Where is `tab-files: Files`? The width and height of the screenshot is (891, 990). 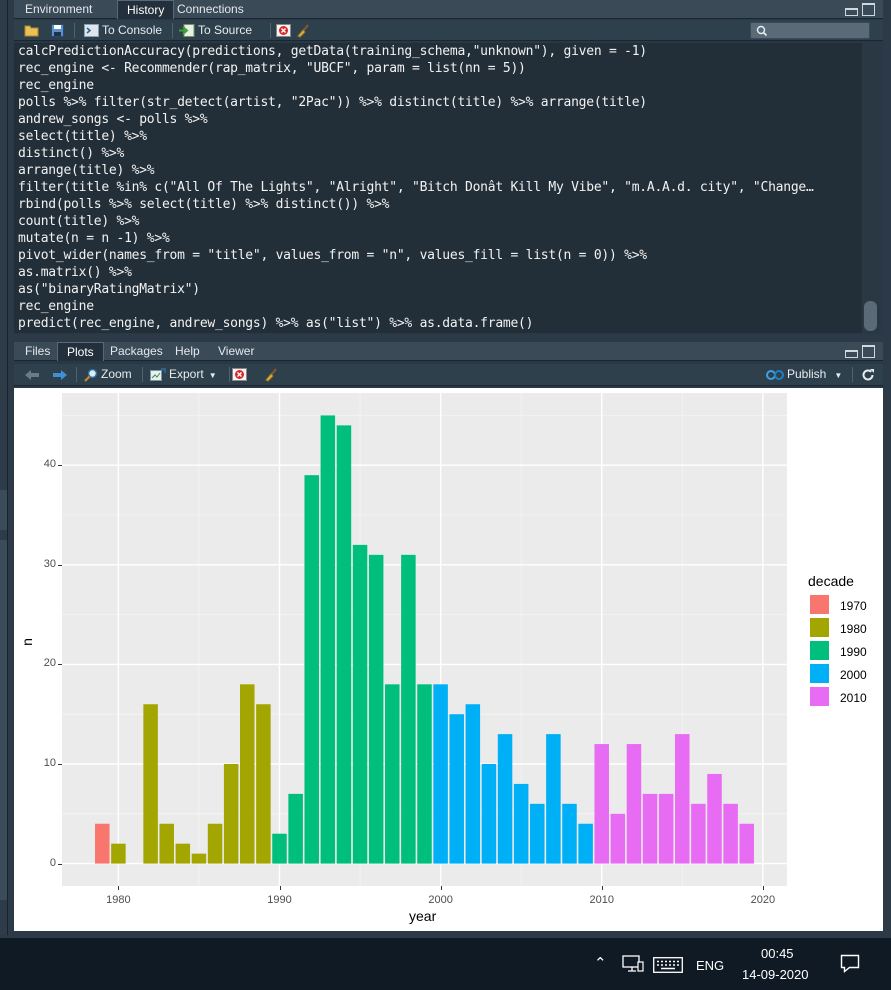 tab-files: Files is located at coordinates (38, 351).